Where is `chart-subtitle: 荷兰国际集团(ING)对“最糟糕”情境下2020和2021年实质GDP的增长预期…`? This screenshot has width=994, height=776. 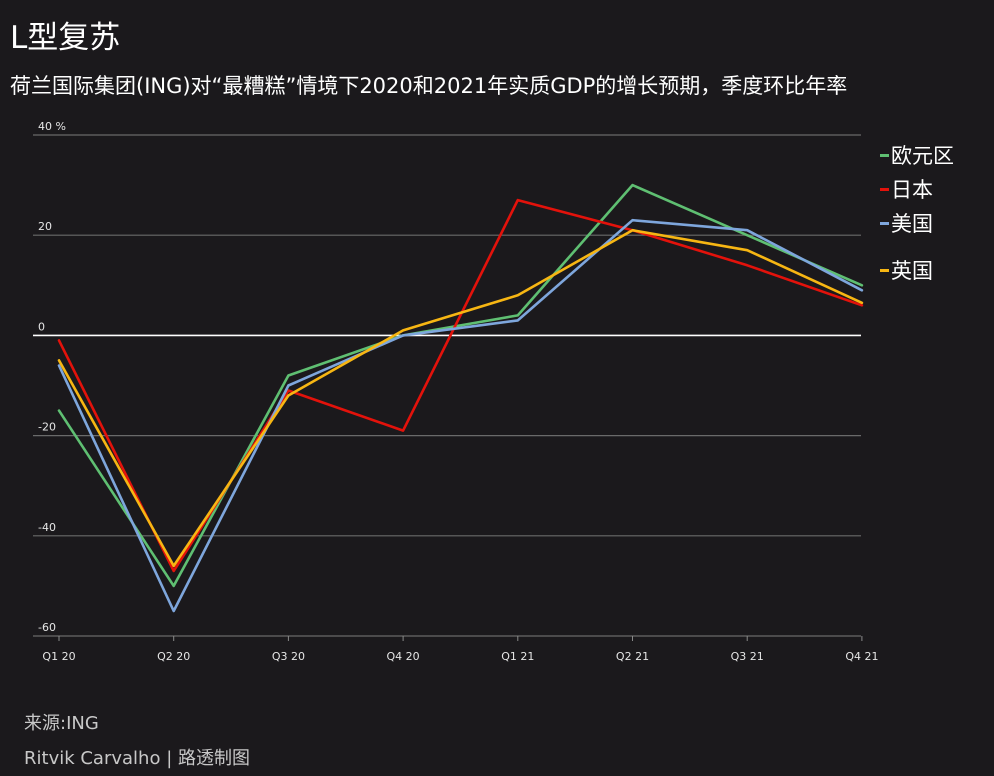
chart-subtitle: 荷兰国际集团(ING)对“最糟糕”情境下2020和2021年实质GDP的增长预期… is located at coordinates (429, 86).